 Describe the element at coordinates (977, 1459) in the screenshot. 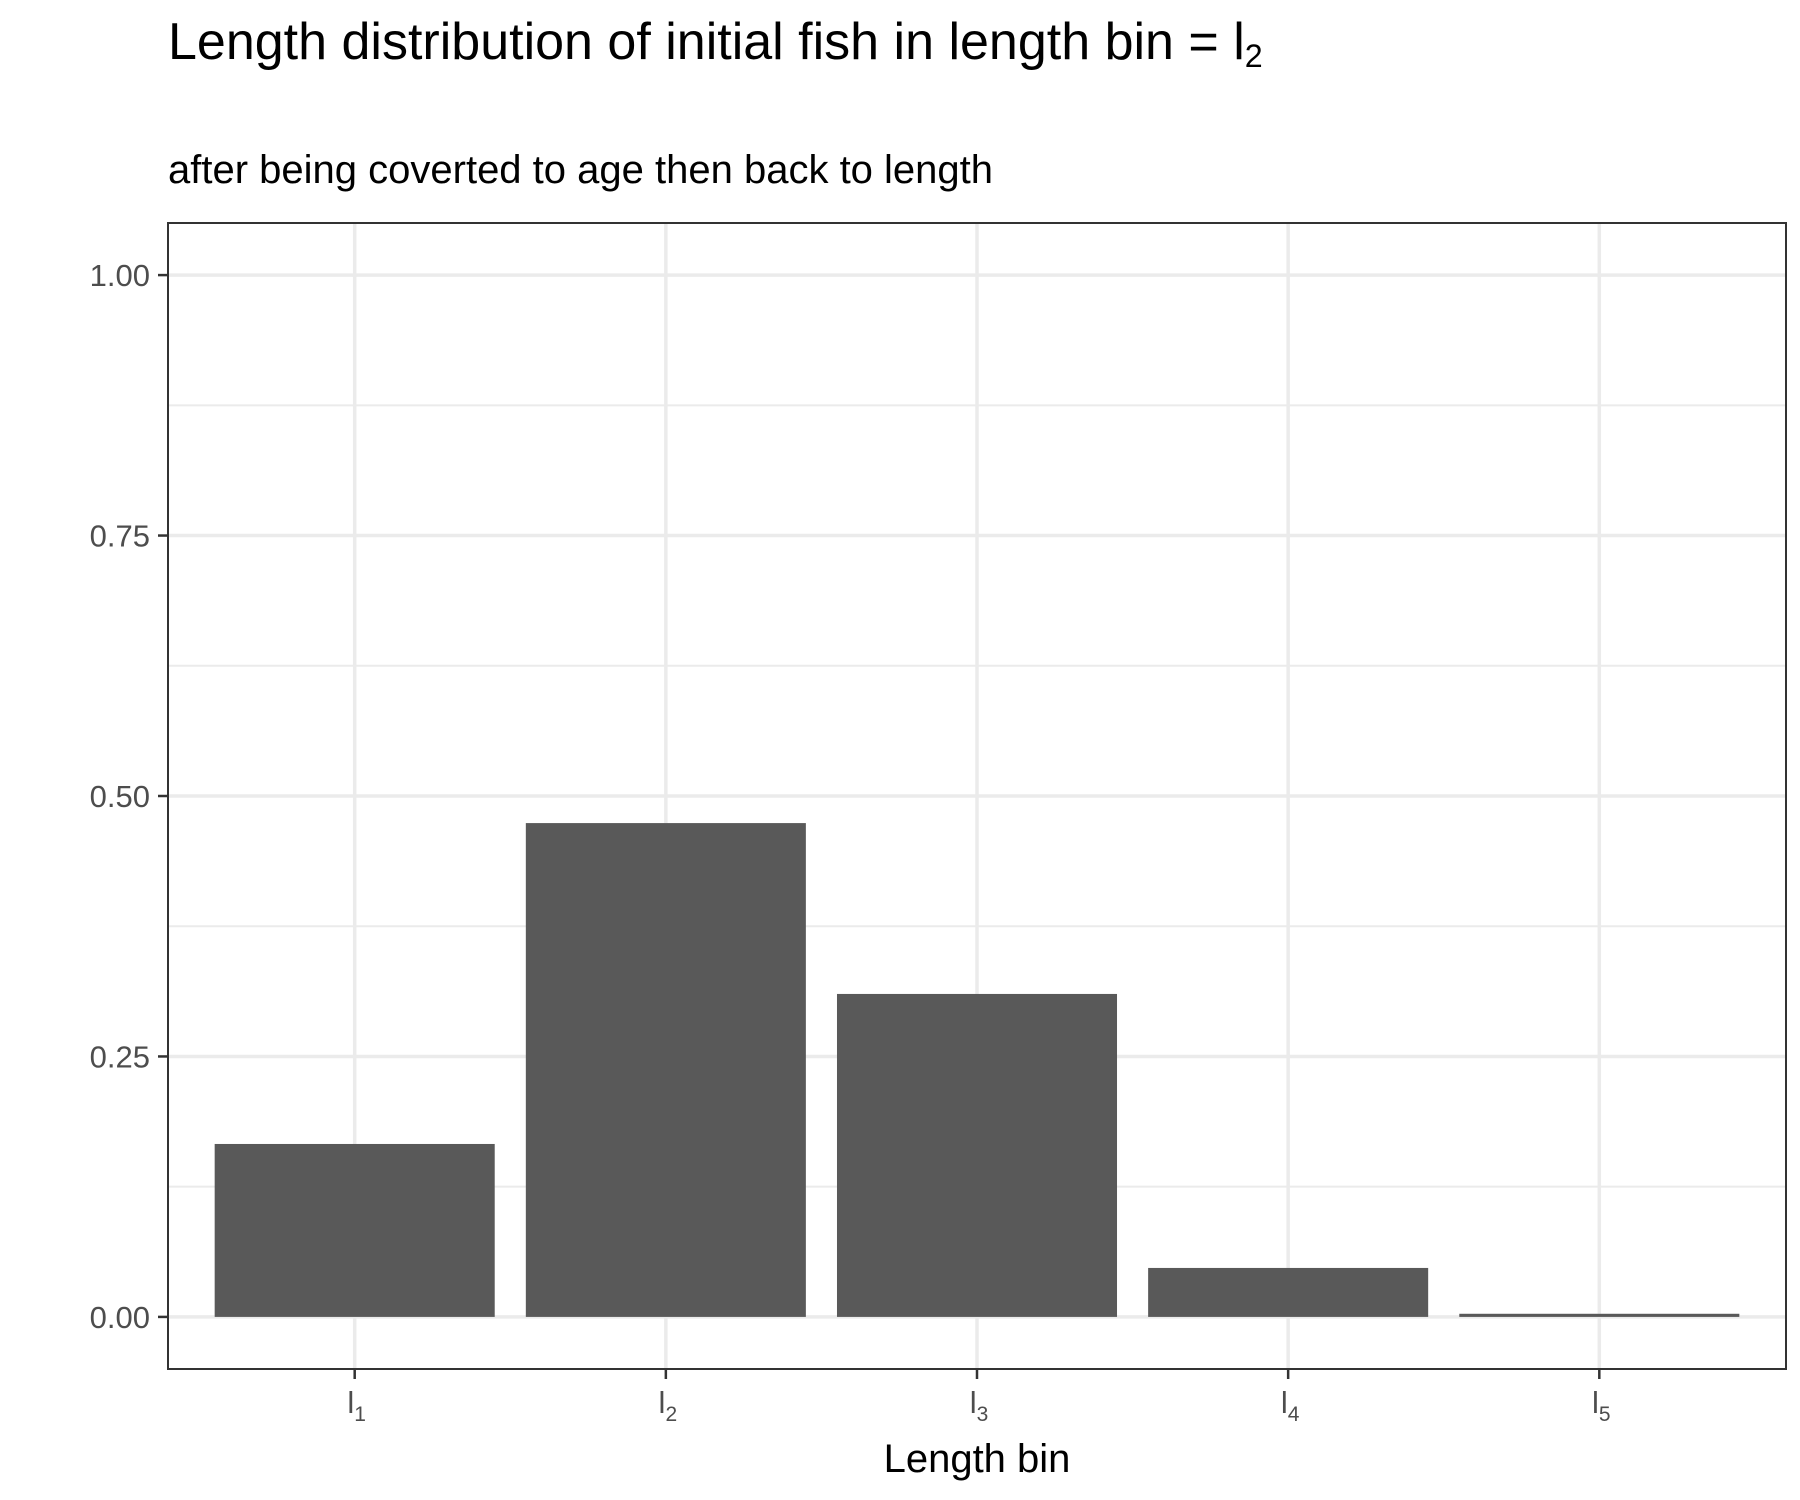

I see `x-axis-label: Length bin` at that location.